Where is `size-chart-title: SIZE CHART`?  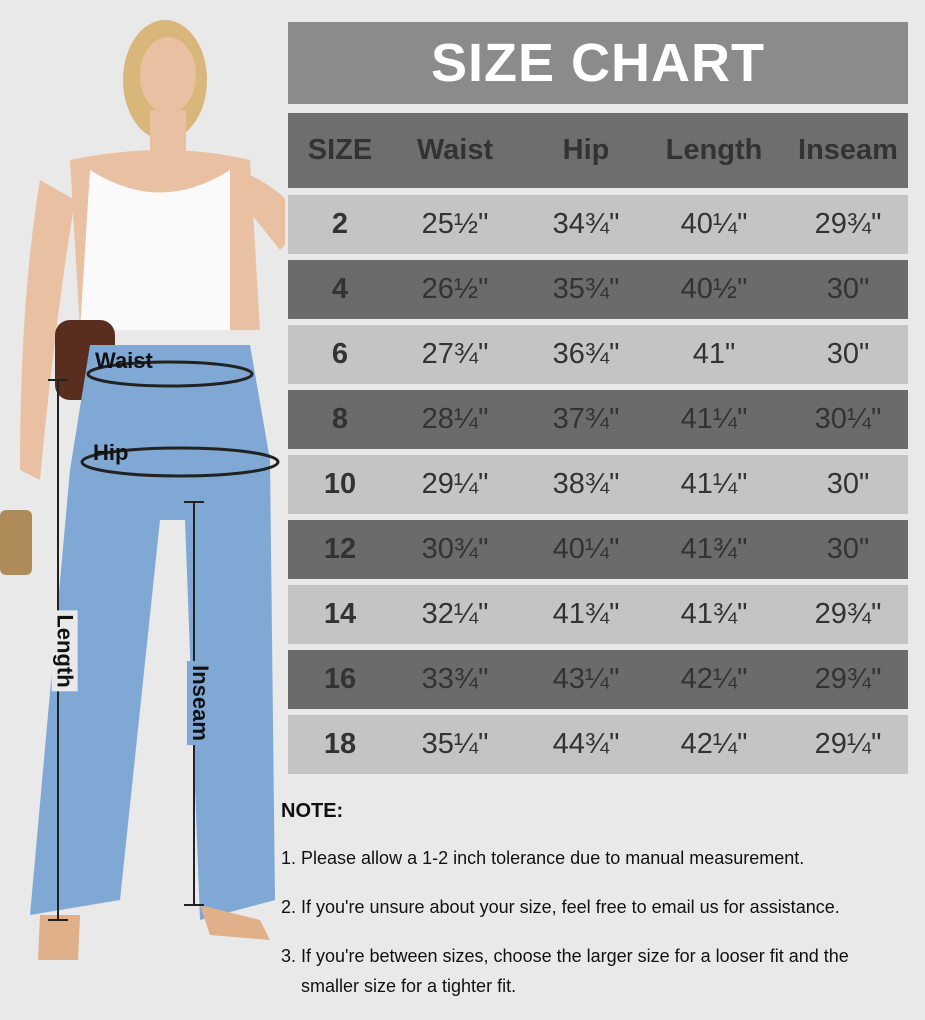
size-chart-title: SIZE CHART is located at coordinates (598, 63).